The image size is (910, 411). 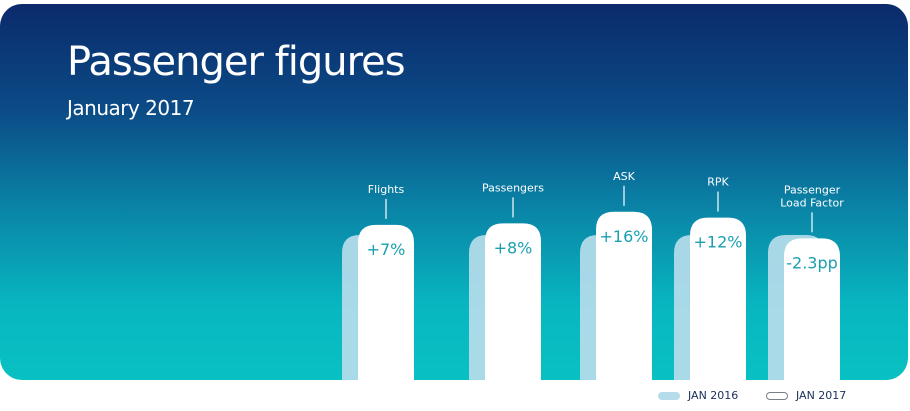 I want to click on legend-item-jan-2016: JAN 2016, so click(x=698, y=395).